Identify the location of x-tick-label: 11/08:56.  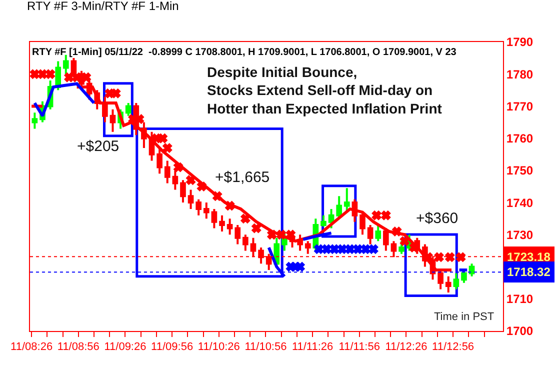
(78, 347).